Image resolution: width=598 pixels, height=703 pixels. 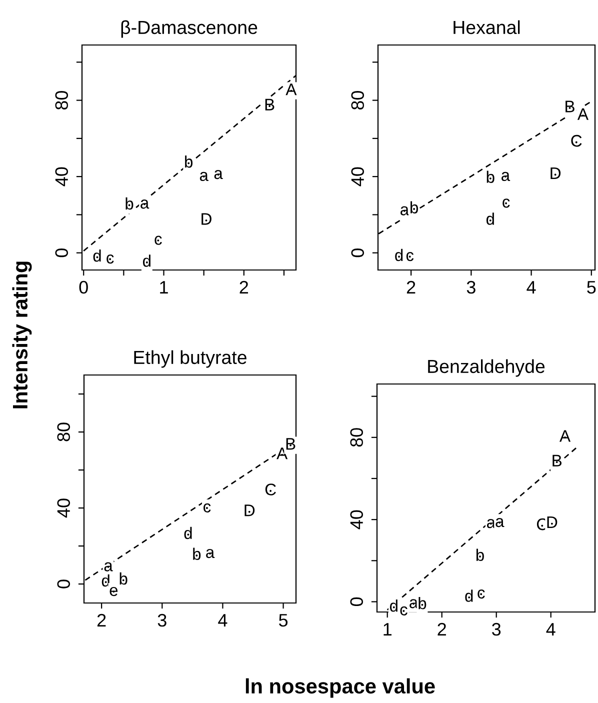 I want to click on chart-title: β-Damascenone, so click(x=189, y=29).